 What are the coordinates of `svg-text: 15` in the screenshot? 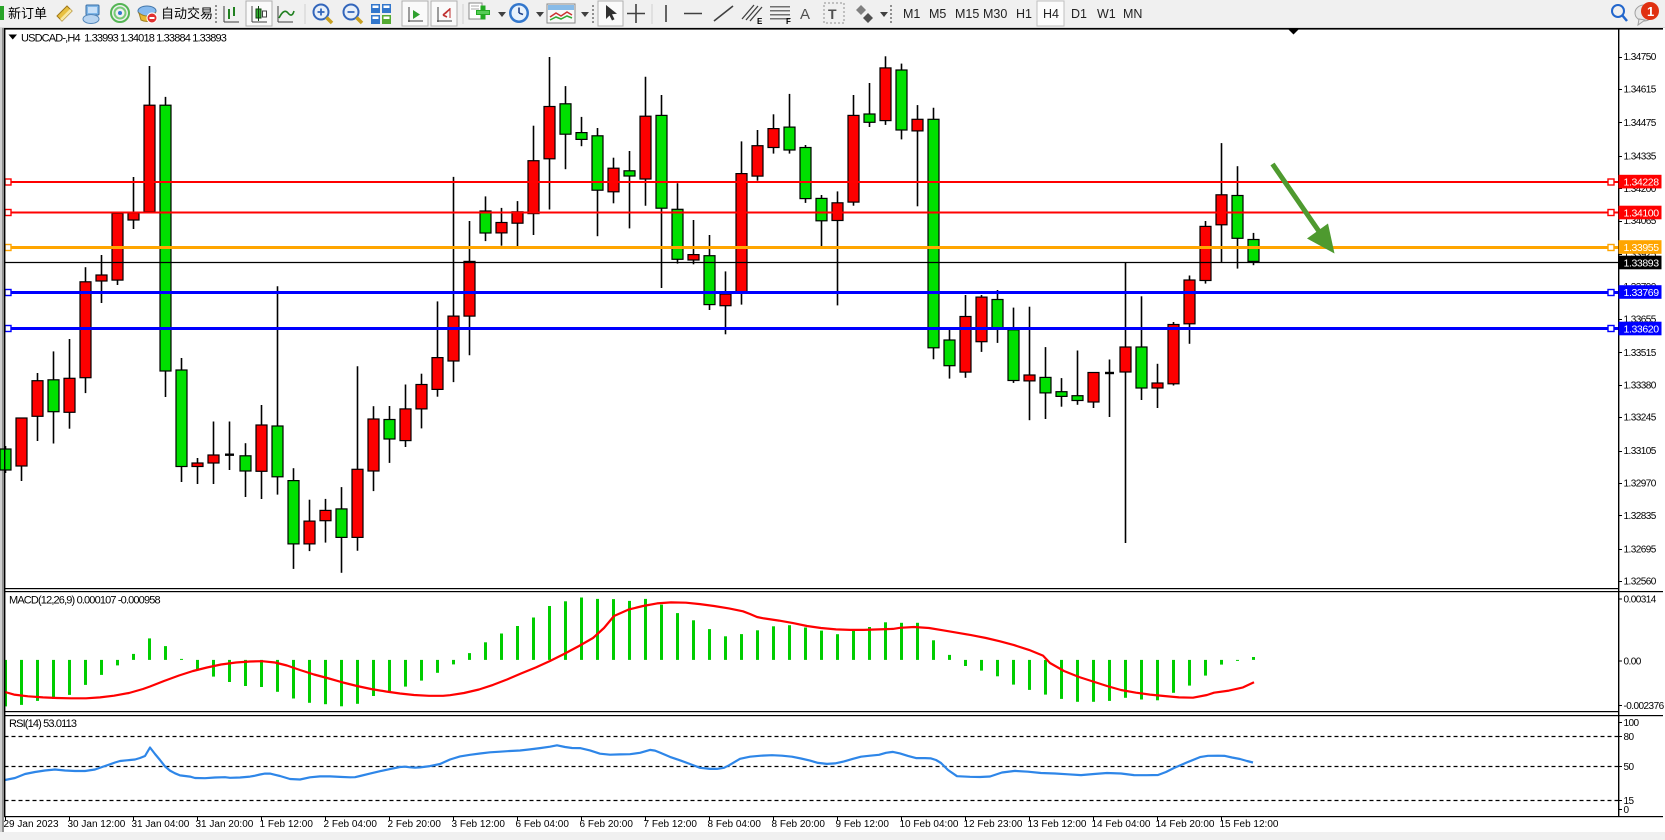 It's located at (1629, 801).